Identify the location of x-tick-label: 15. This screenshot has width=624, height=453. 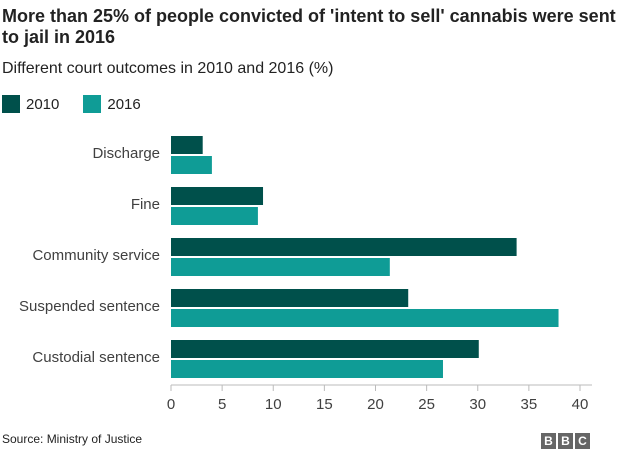
(324, 404).